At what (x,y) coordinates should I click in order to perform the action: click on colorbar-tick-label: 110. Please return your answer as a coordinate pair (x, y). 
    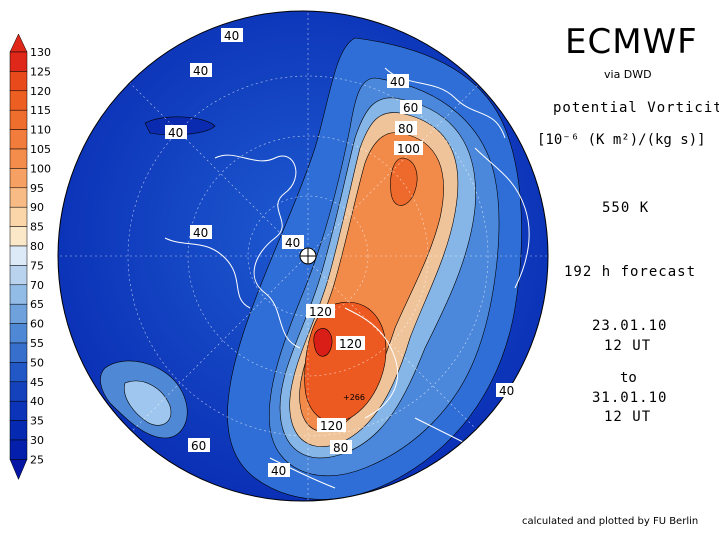
    Looking at the image, I should click on (40, 130).